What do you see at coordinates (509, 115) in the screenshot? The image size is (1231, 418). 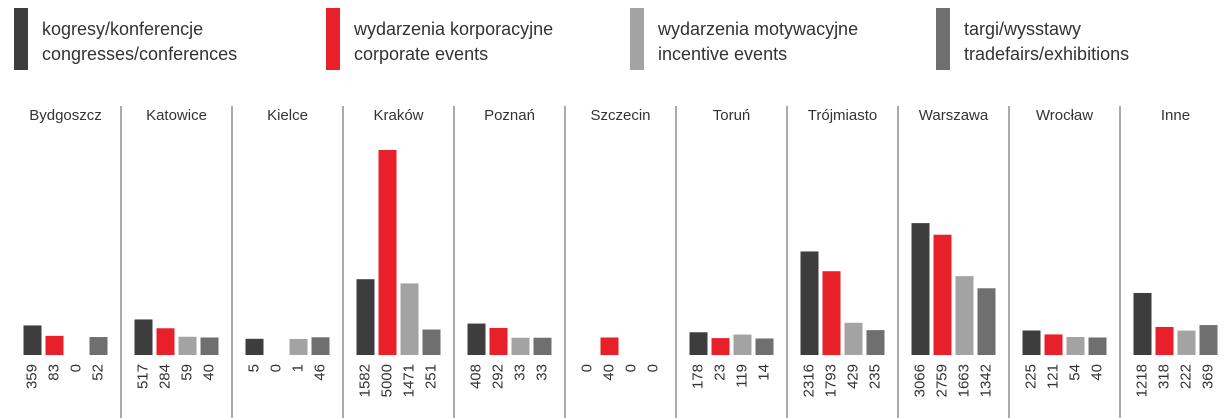 I see `city-label: Poznań` at bounding box center [509, 115].